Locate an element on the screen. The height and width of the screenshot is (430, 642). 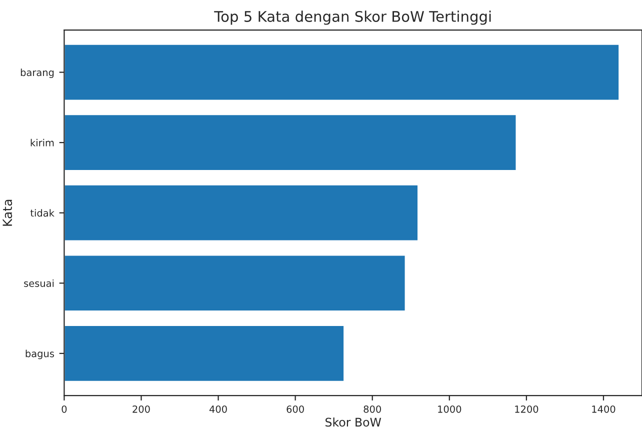
y-axis-title: Kata is located at coordinates (7, 213).